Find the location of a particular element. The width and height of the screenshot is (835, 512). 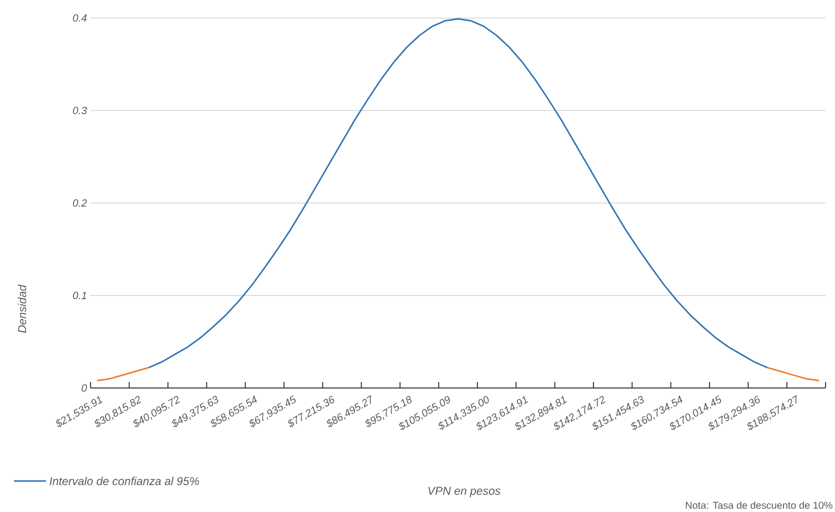

y-tick-label: 0.3 is located at coordinates (79, 110).